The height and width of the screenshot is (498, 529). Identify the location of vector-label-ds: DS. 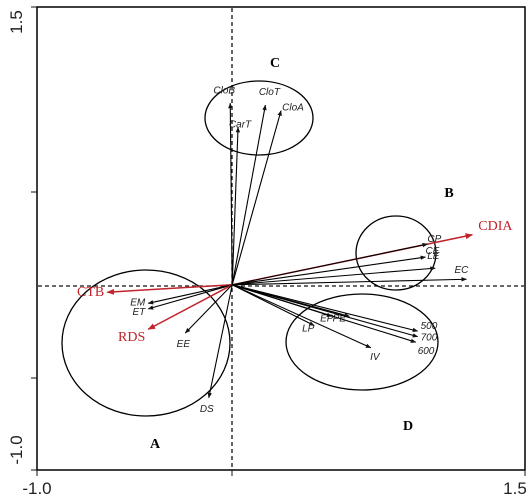
(207, 409).